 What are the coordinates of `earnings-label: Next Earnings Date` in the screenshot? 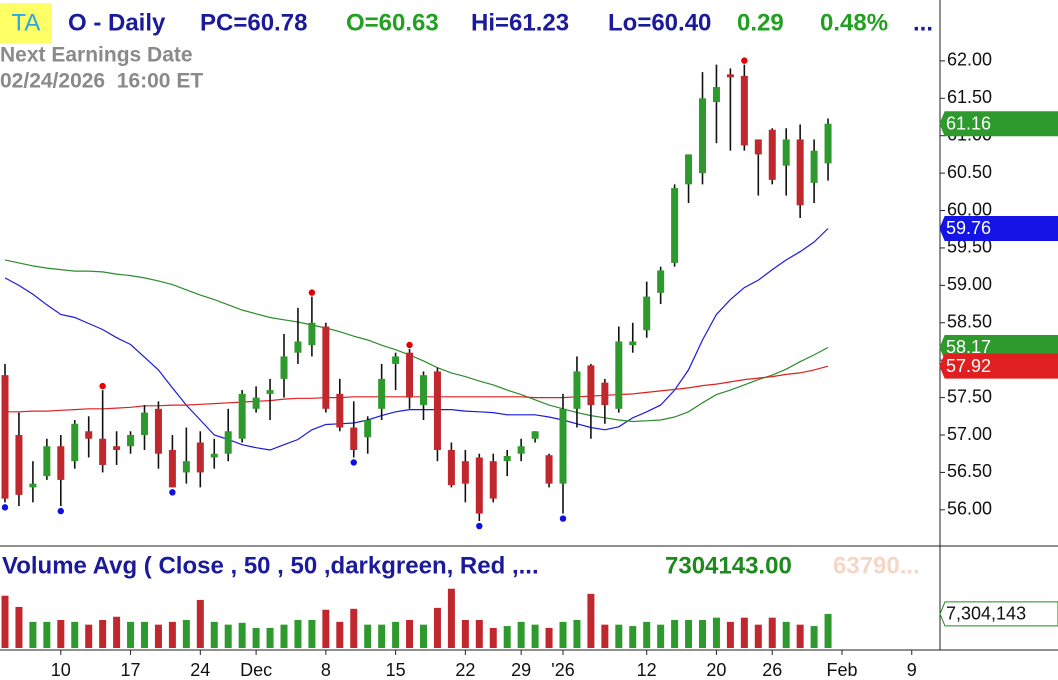 It's located at (96, 55).